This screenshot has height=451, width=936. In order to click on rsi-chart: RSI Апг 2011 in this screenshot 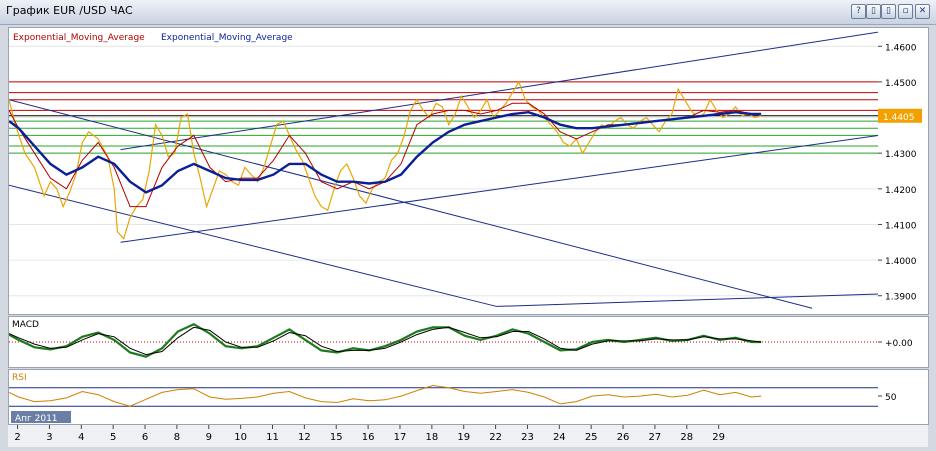, I will do `click(443, 398)`.